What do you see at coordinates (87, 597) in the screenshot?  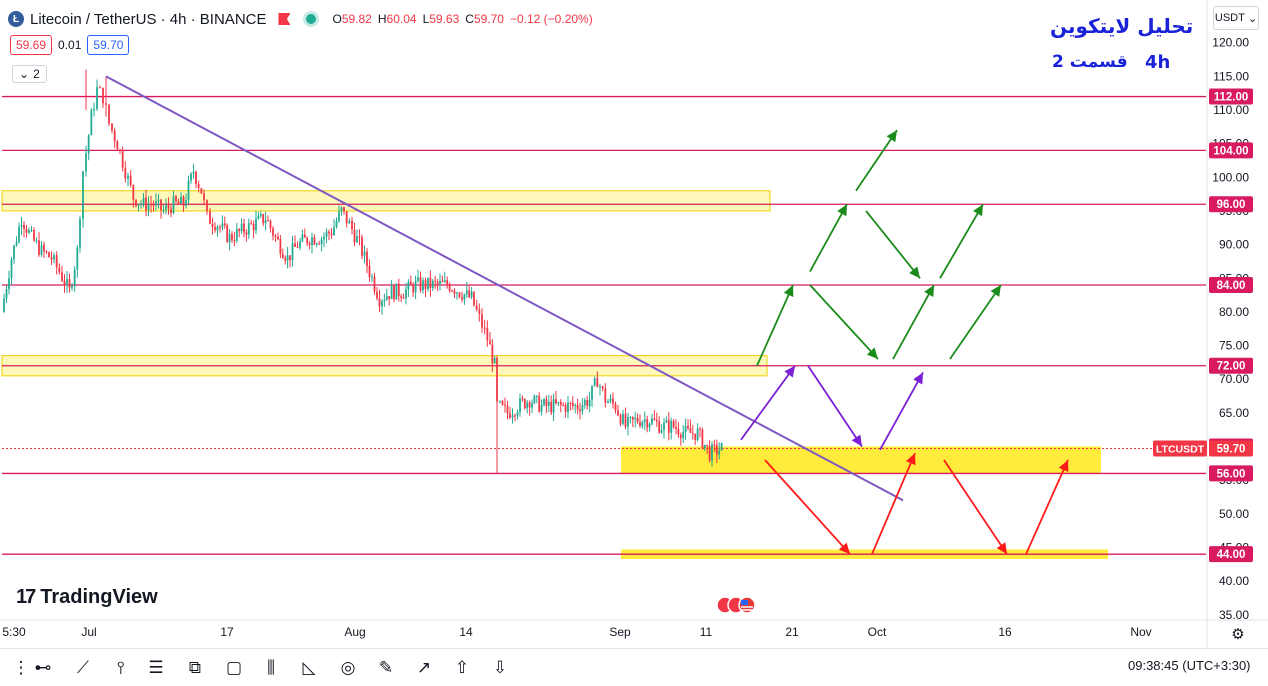 I see `tradingview-logo: 17 TradingView` at bounding box center [87, 597].